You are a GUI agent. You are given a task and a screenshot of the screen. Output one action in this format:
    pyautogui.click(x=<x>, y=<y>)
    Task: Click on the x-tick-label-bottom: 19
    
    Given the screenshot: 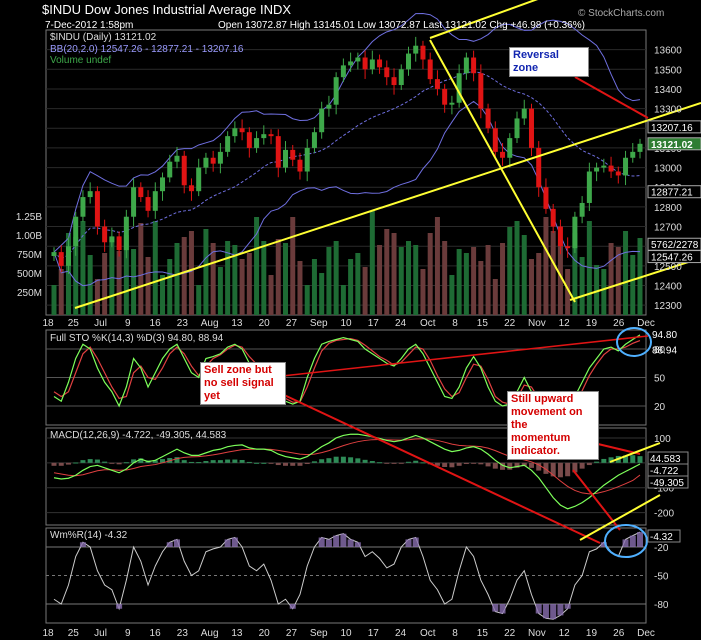 What is the action you would take?
    pyautogui.click(x=592, y=633)
    